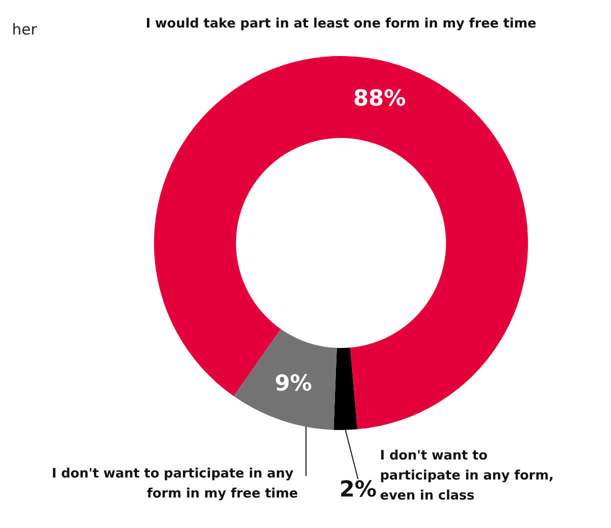 The width and height of the screenshot is (611, 528). Describe the element at coordinates (341, 24) in the screenshot. I see `slice-label: I would take part in at least one form in my free time` at that location.